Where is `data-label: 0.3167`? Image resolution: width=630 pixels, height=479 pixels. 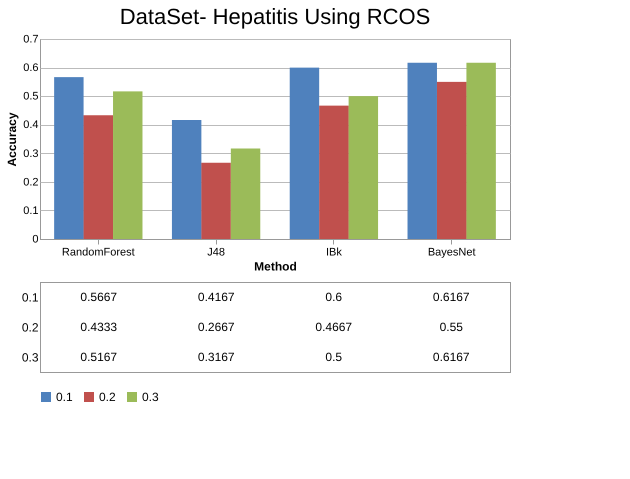 data-label: 0.3167 is located at coordinates (216, 357).